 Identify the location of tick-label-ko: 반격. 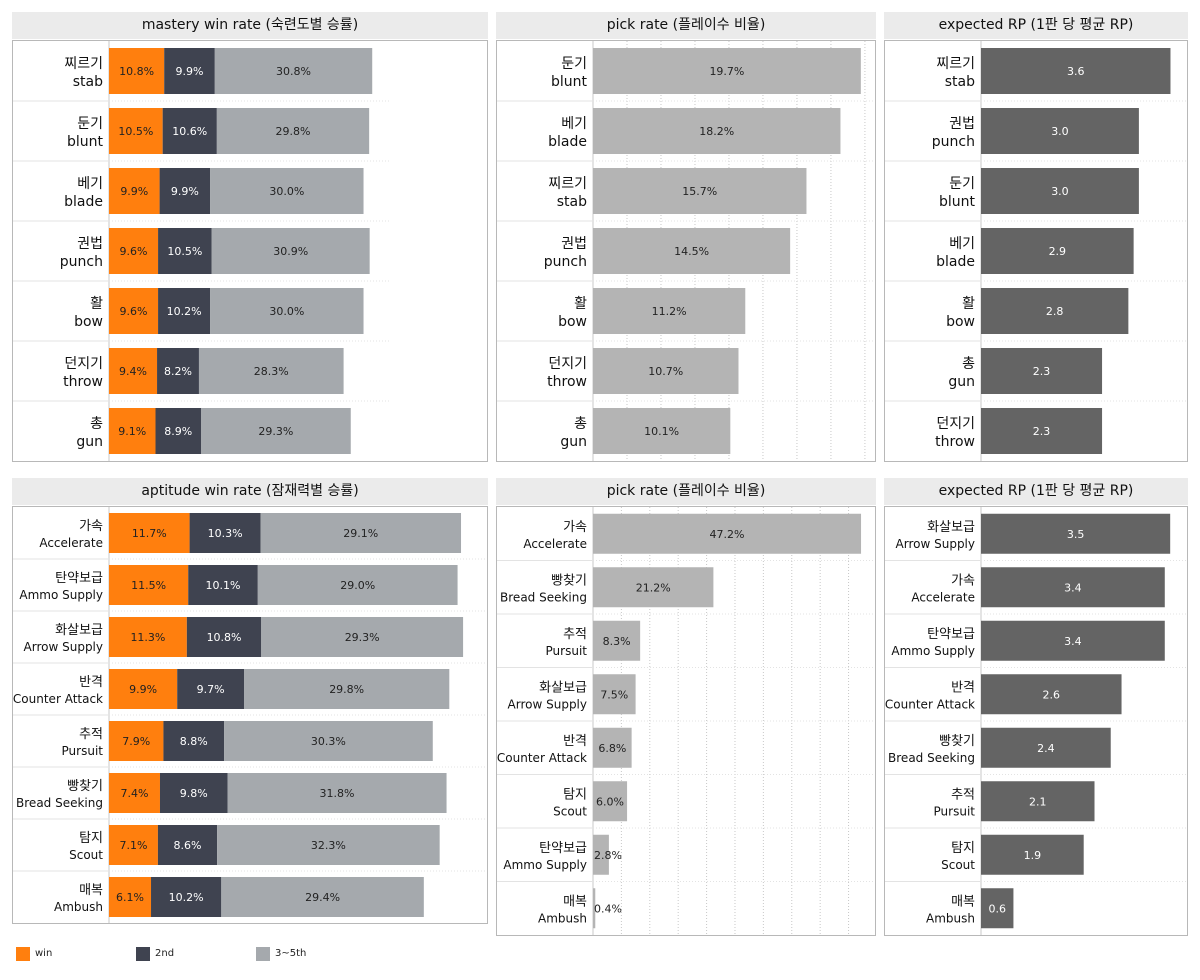
(91, 682).